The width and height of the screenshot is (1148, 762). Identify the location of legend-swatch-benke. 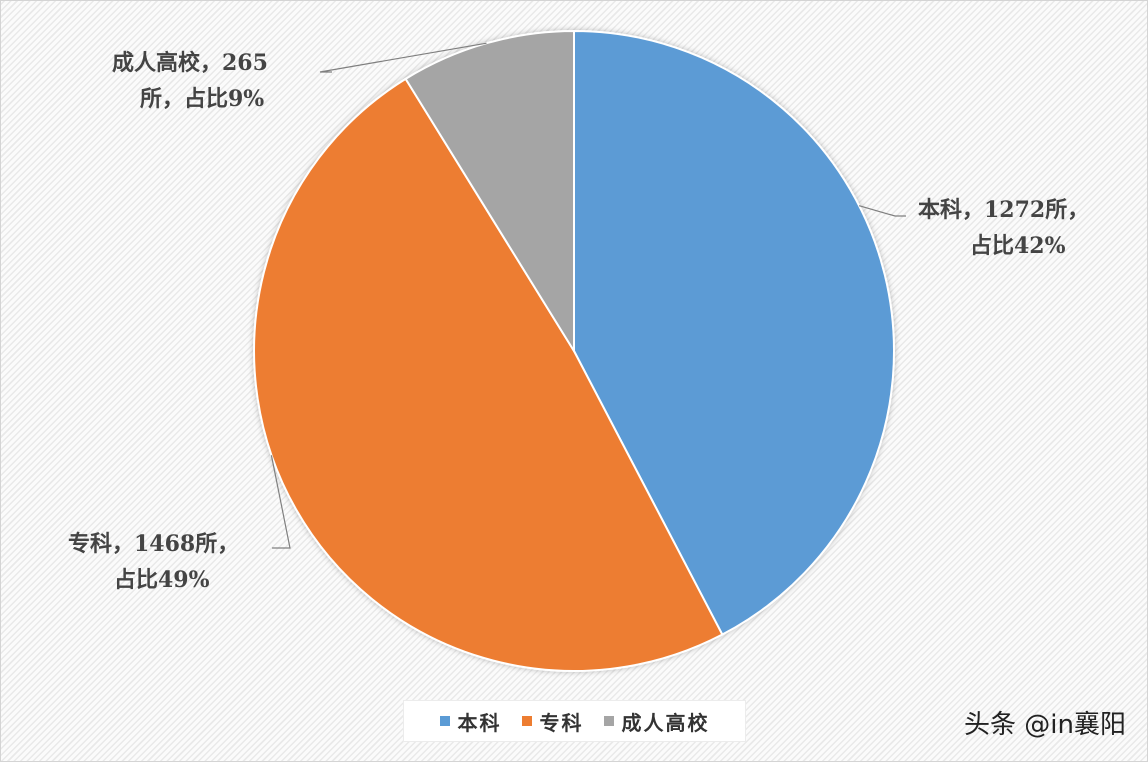
(444, 721).